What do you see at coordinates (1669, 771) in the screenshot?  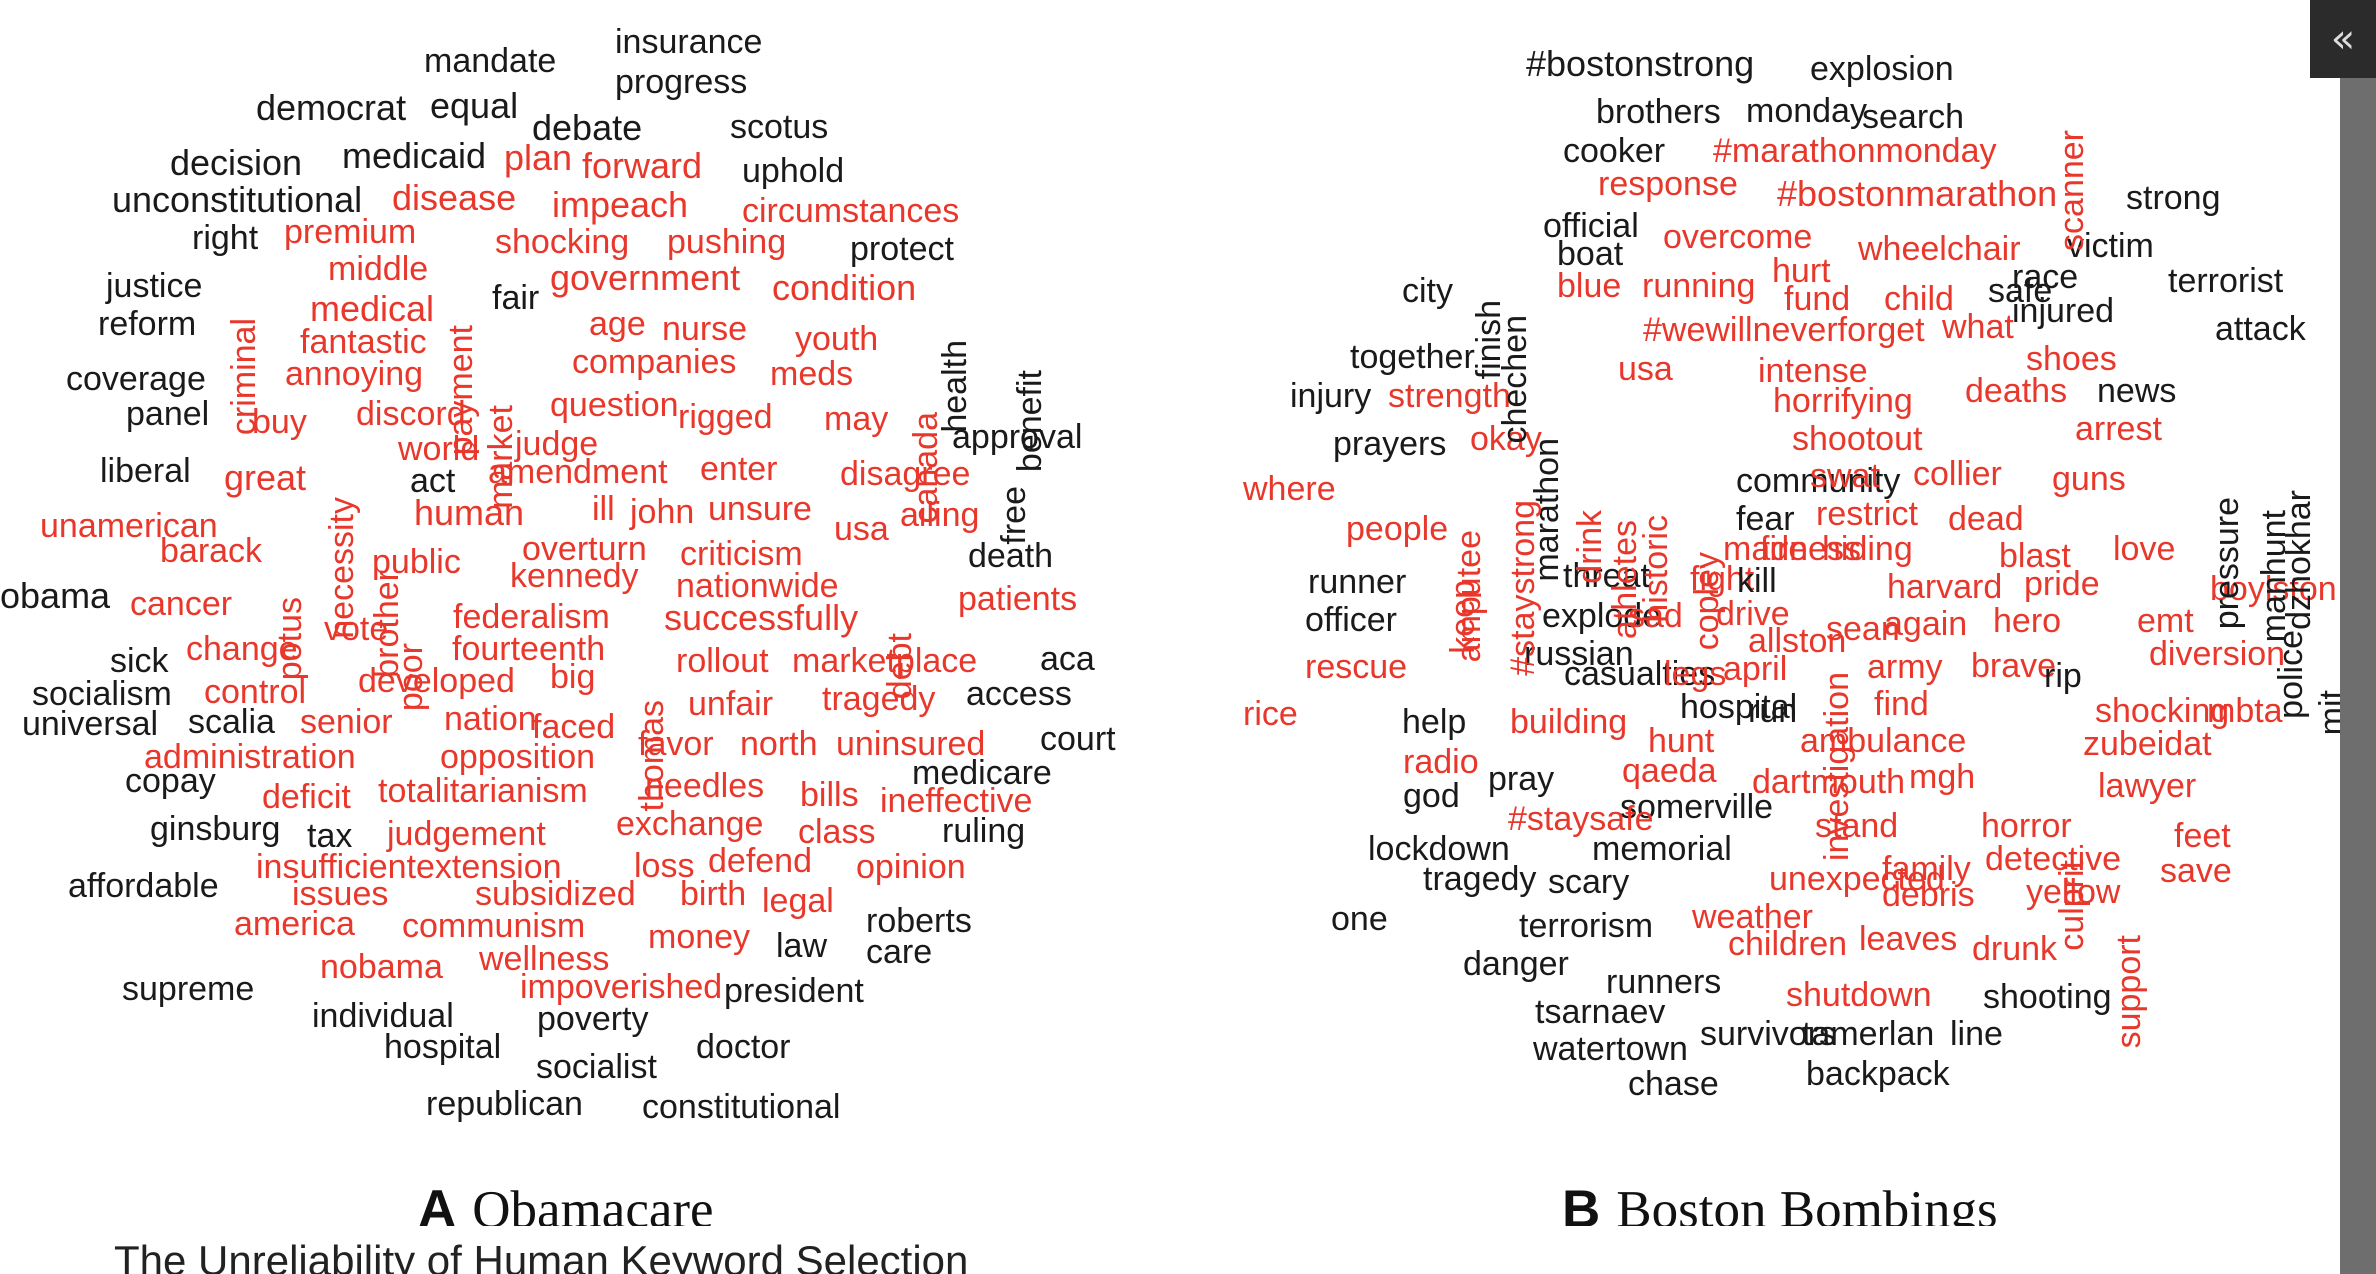 I see `word-qaeda: qaeda` at bounding box center [1669, 771].